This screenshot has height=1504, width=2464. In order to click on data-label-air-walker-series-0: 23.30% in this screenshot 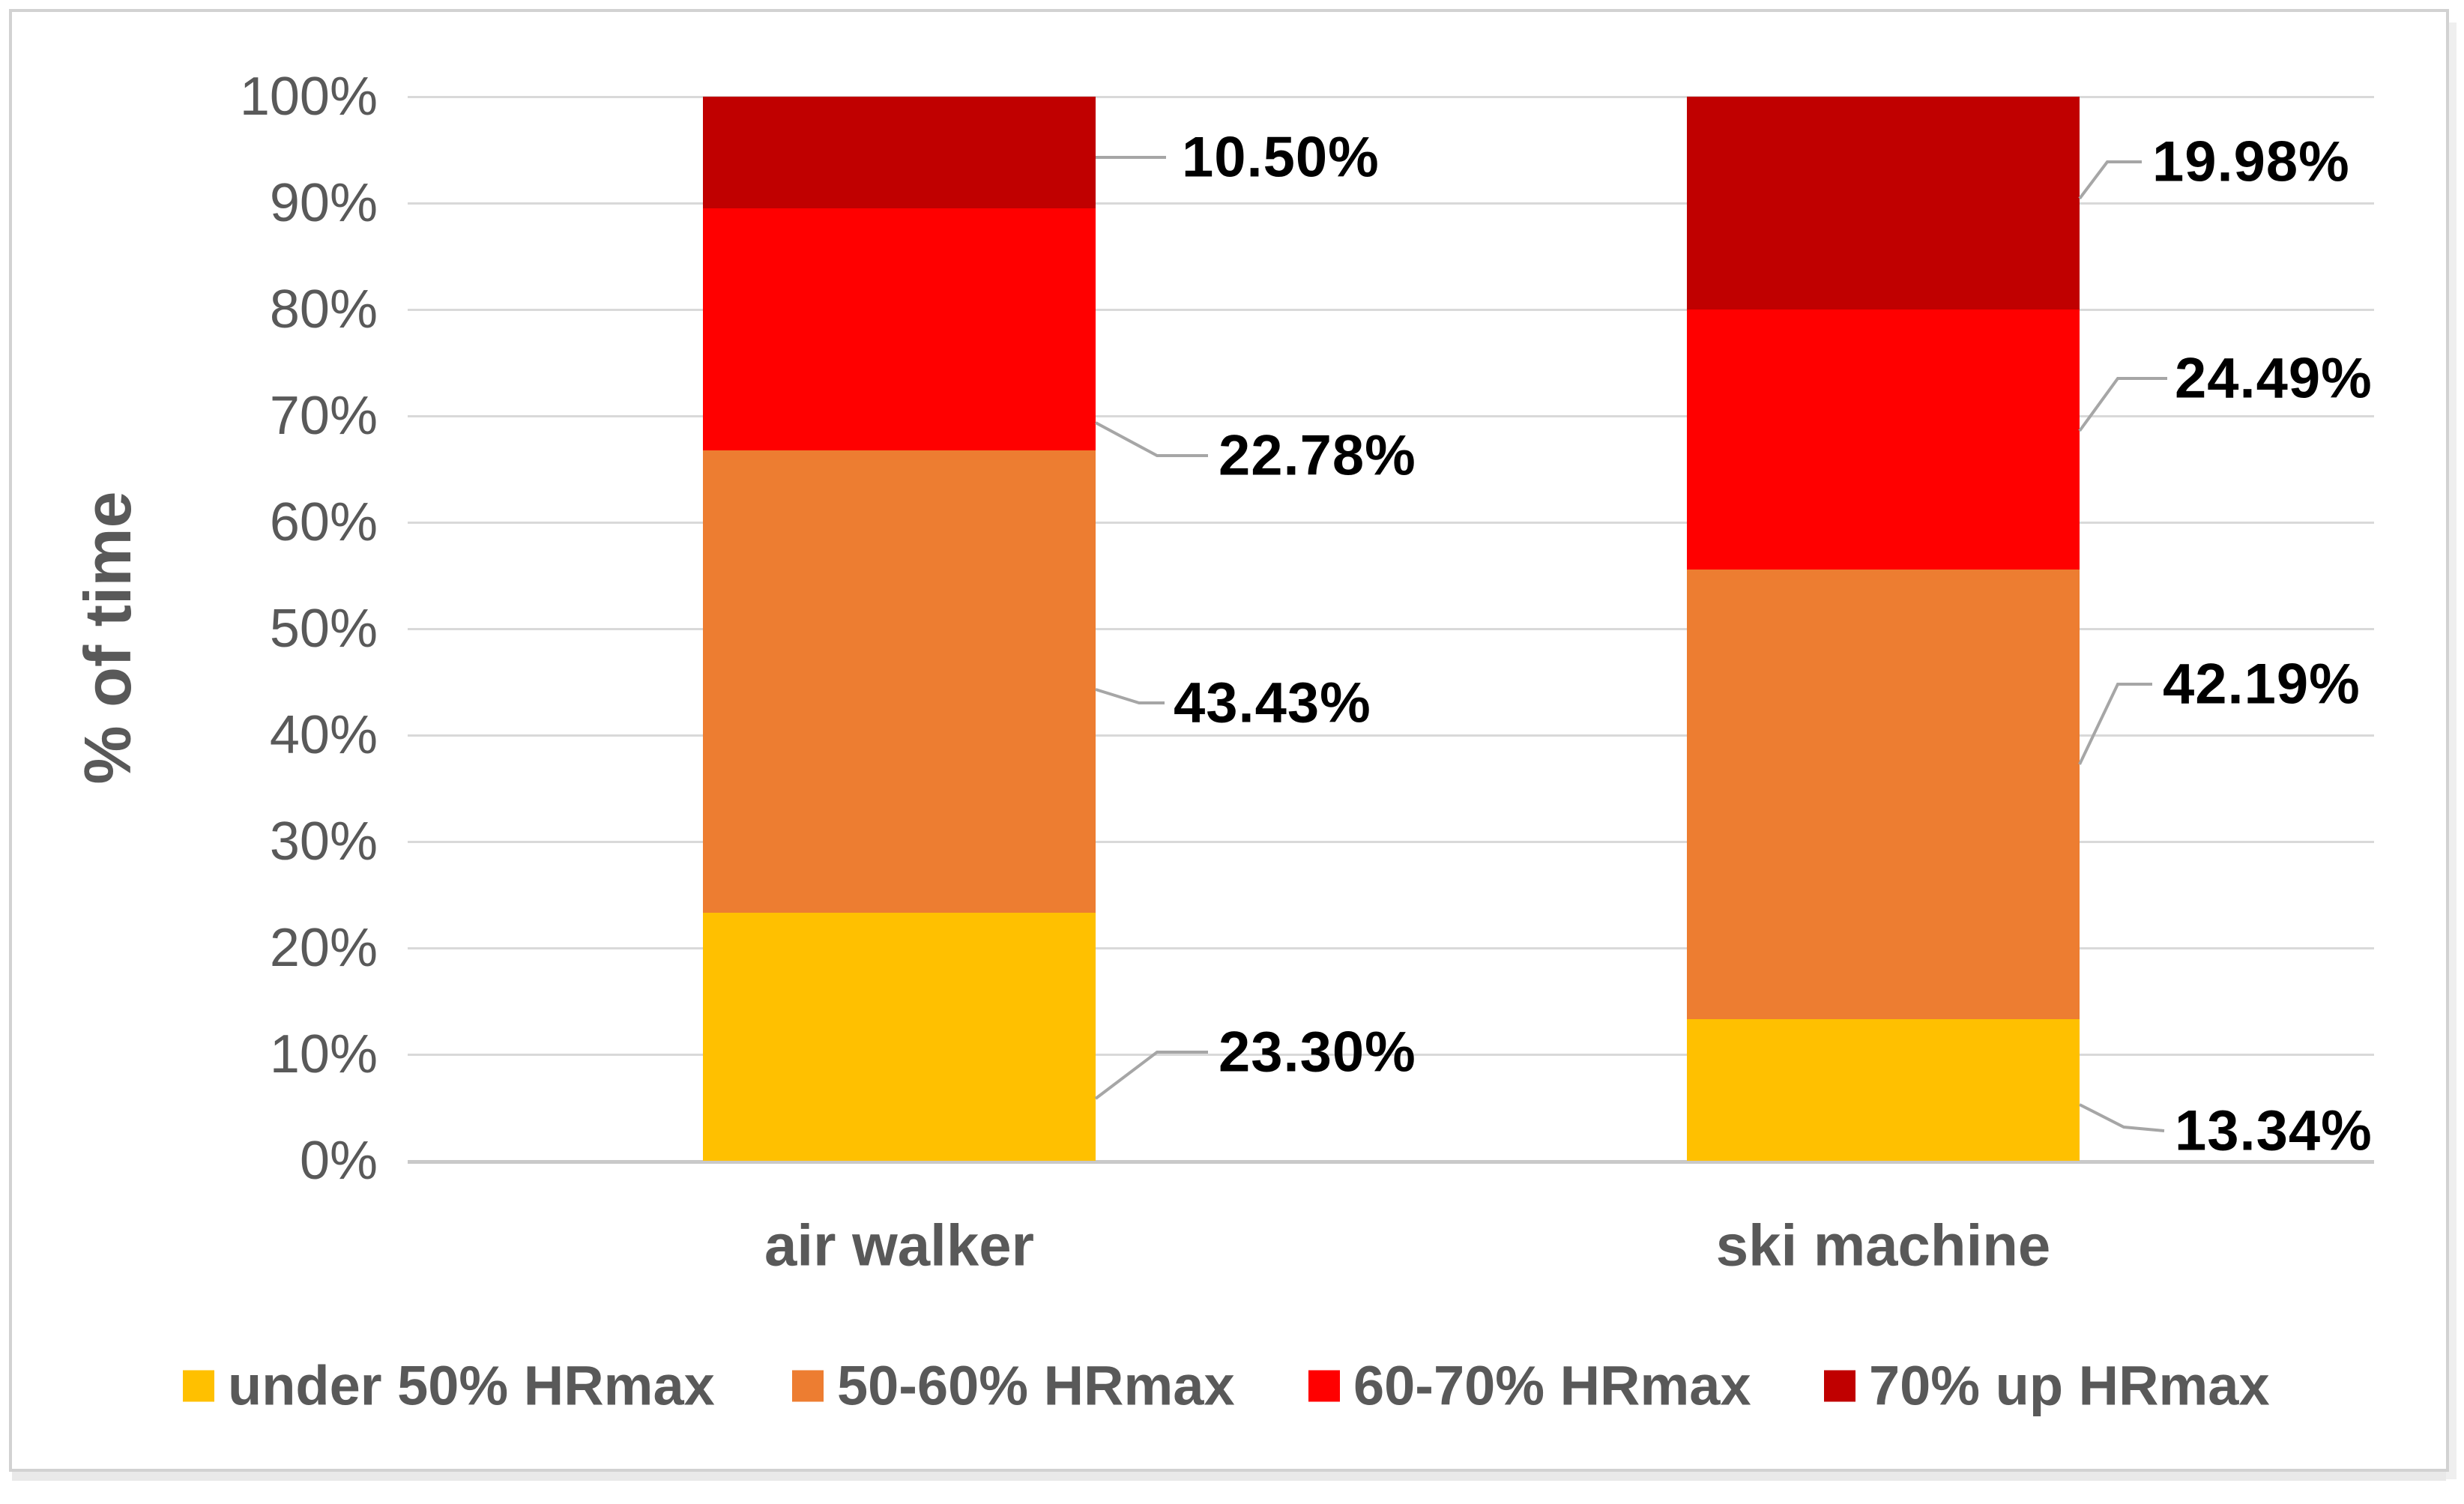, I will do `click(1317, 1052)`.